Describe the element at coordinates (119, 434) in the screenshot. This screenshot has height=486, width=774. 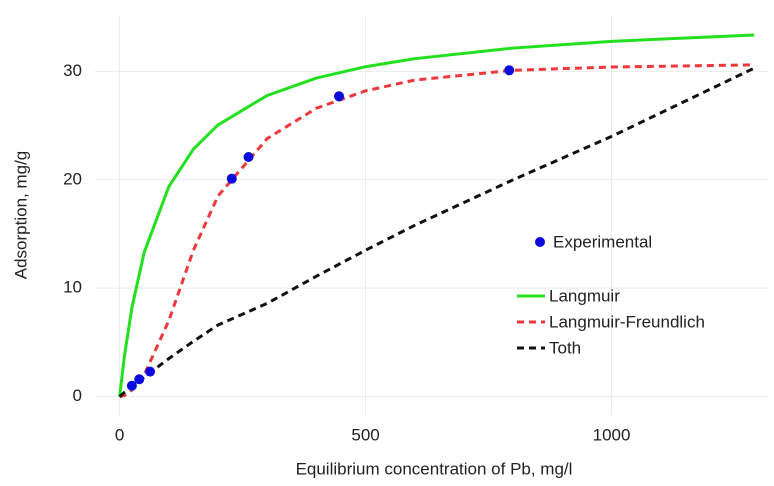
I see `x-tick-label: 0` at that location.